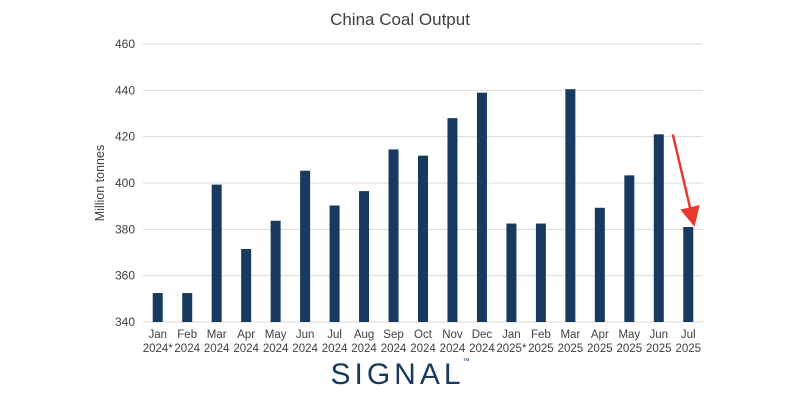  What do you see at coordinates (600, 342) in the screenshot?
I see `x-tick-label: Apr 2025` at bounding box center [600, 342].